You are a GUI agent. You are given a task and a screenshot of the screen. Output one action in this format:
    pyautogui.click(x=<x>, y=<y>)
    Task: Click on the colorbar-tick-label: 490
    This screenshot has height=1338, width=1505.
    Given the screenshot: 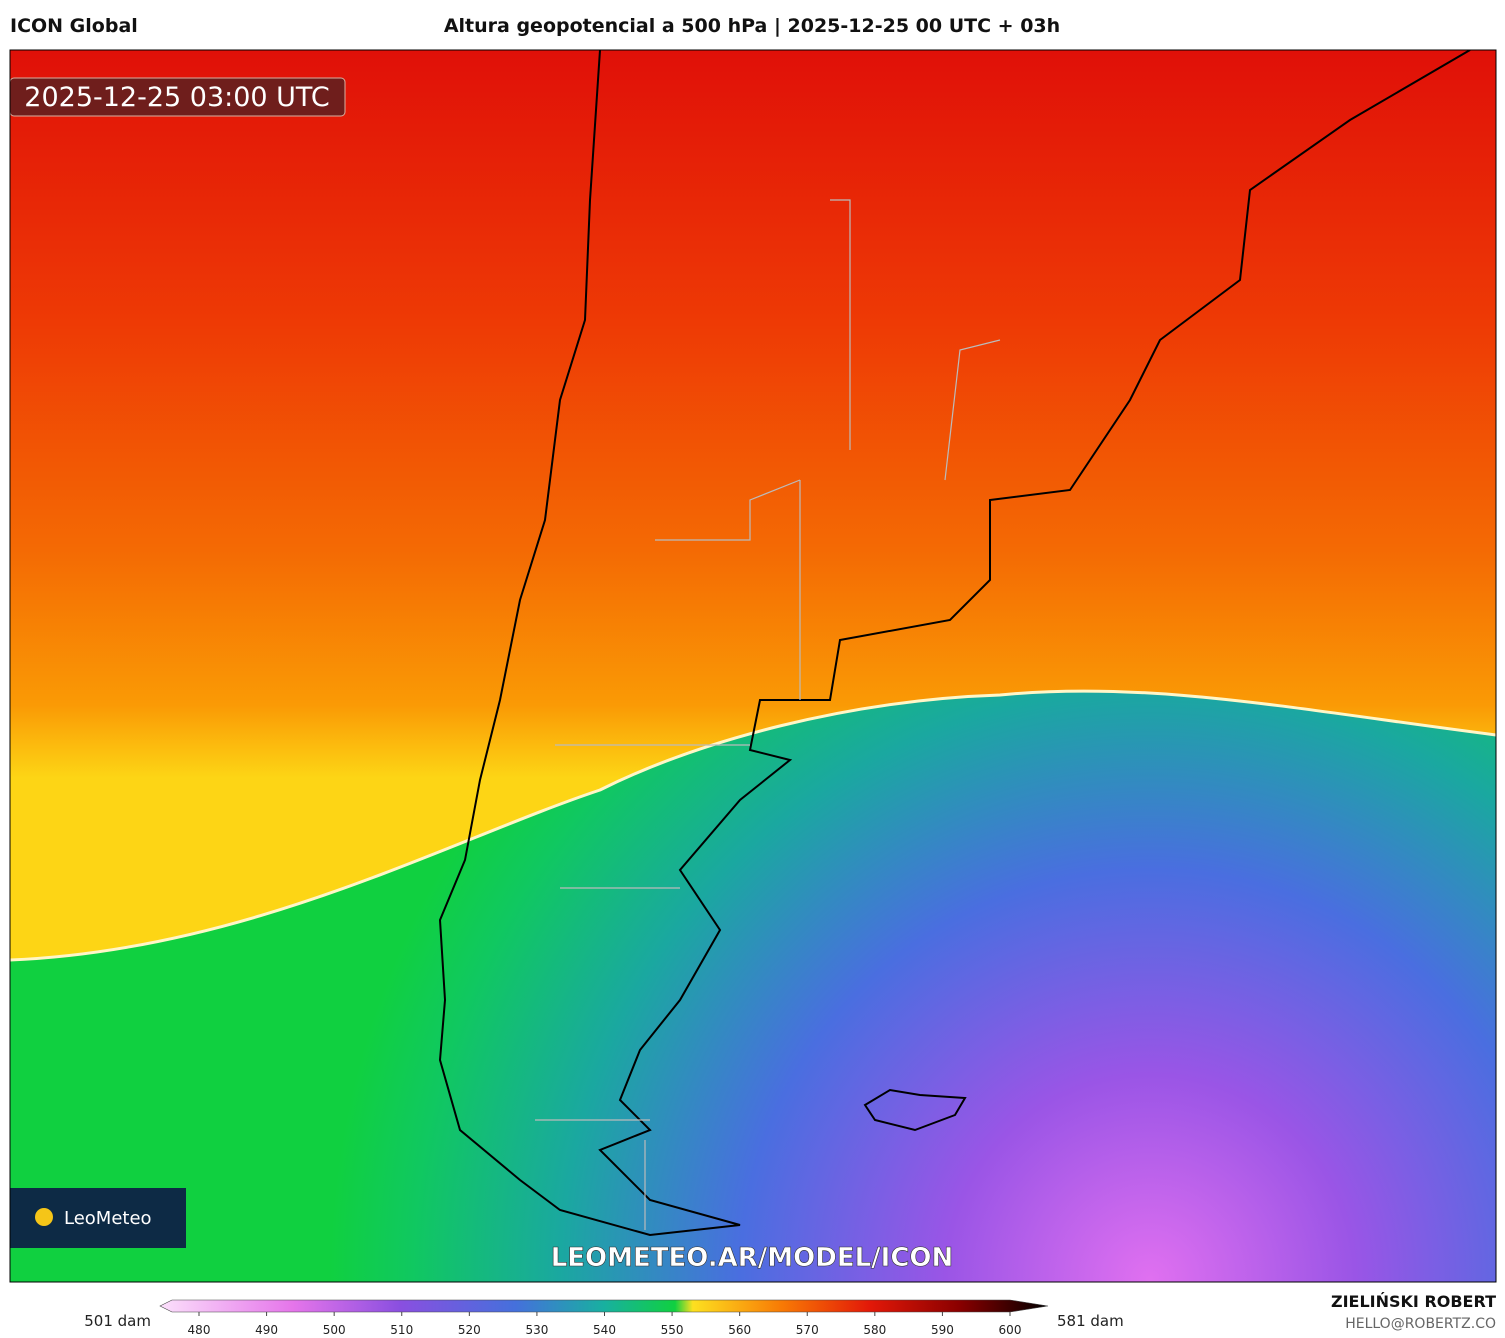 What is the action you would take?
    pyautogui.click(x=266, y=1330)
    